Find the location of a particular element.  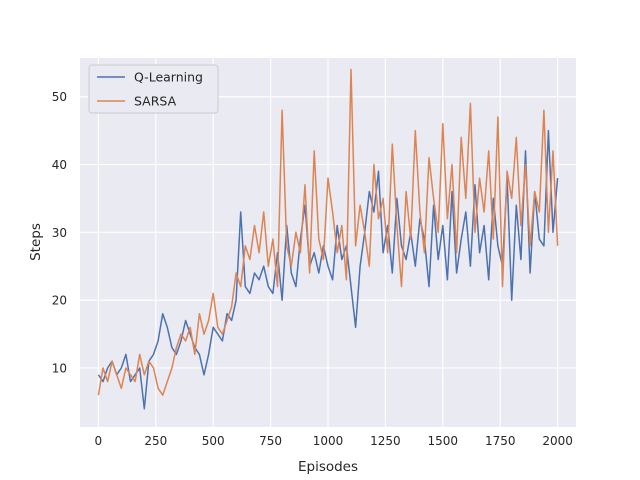

x-tick-labels: 0 250 500 750 1000 1250 1500 1750 2000 is located at coordinates (334, 441).